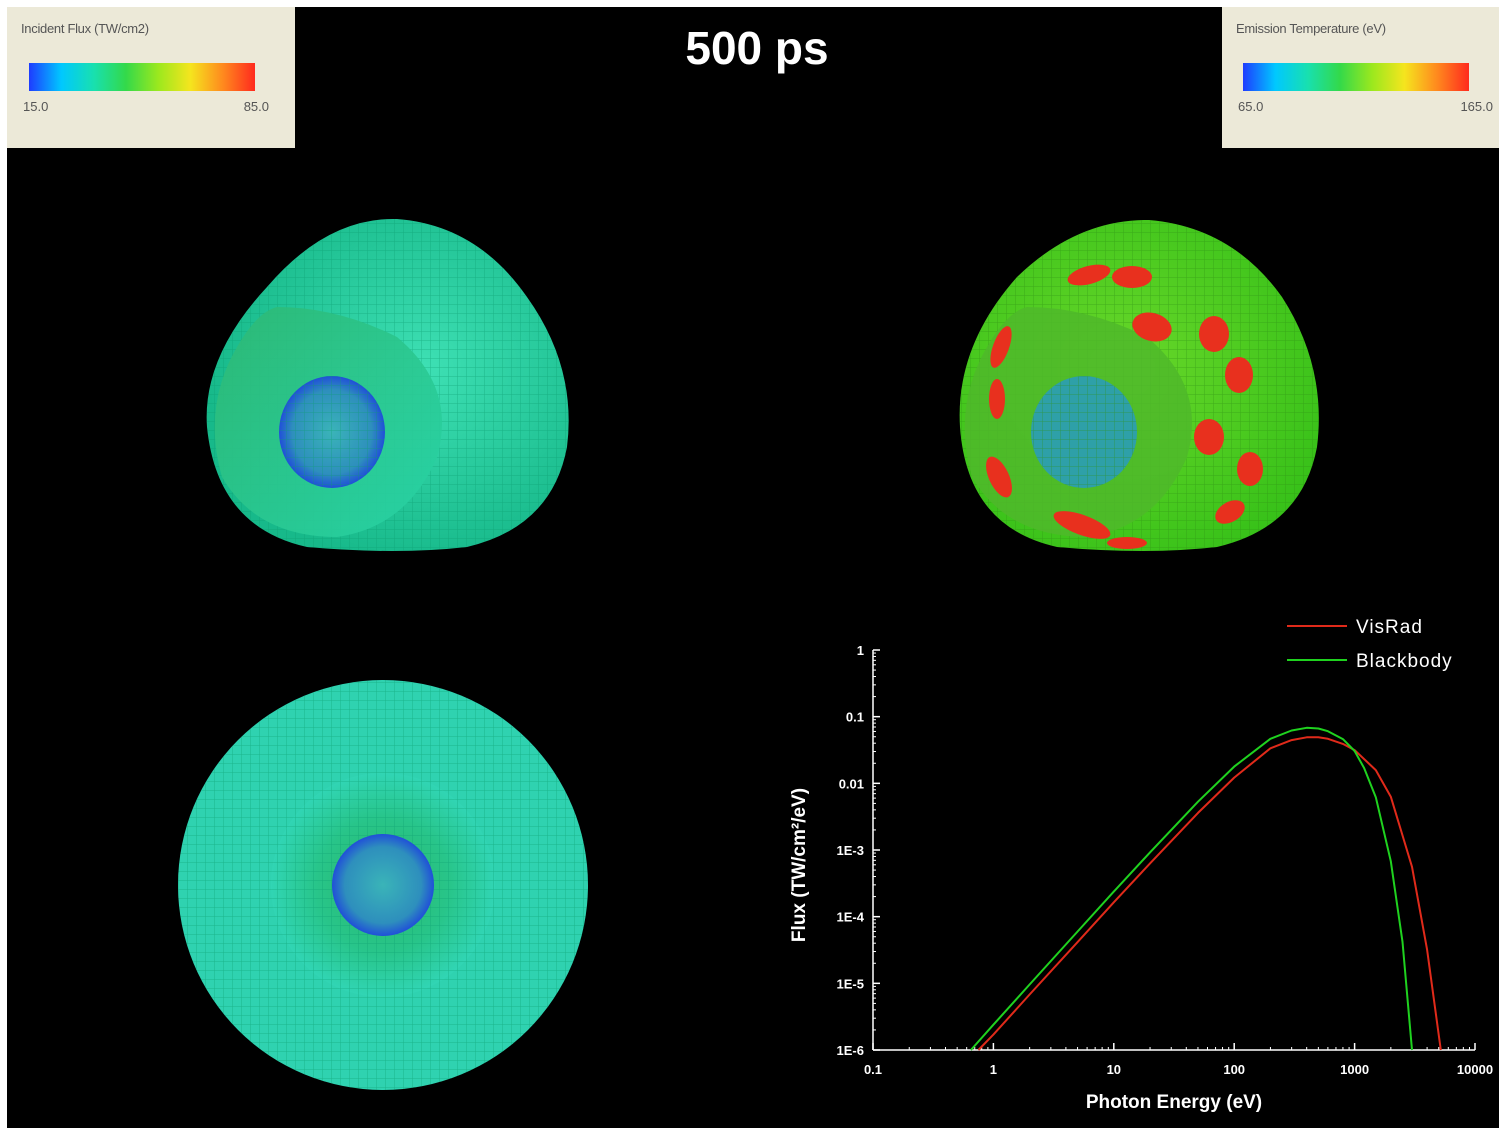  I want to click on chart-y-label: Flux (TW/cm²/eV), so click(799, 865).